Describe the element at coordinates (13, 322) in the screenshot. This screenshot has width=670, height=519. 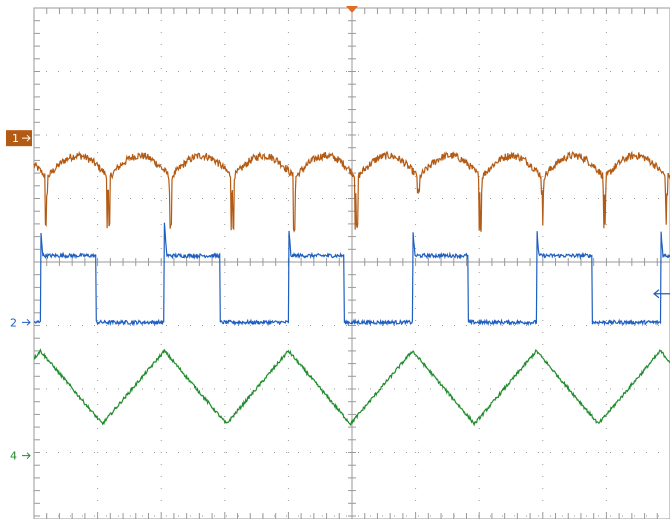
I see `ch2-marker-label: 2` at that location.